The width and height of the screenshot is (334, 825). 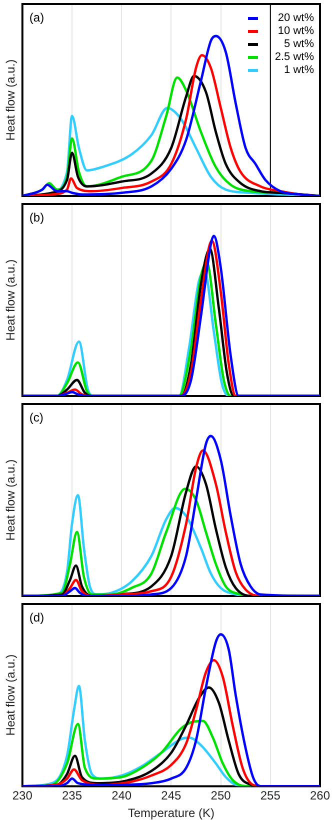 What do you see at coordinates (36, 17) in the screenshot?
I see `chart-title: (a)` at bounding box center [36, 17].